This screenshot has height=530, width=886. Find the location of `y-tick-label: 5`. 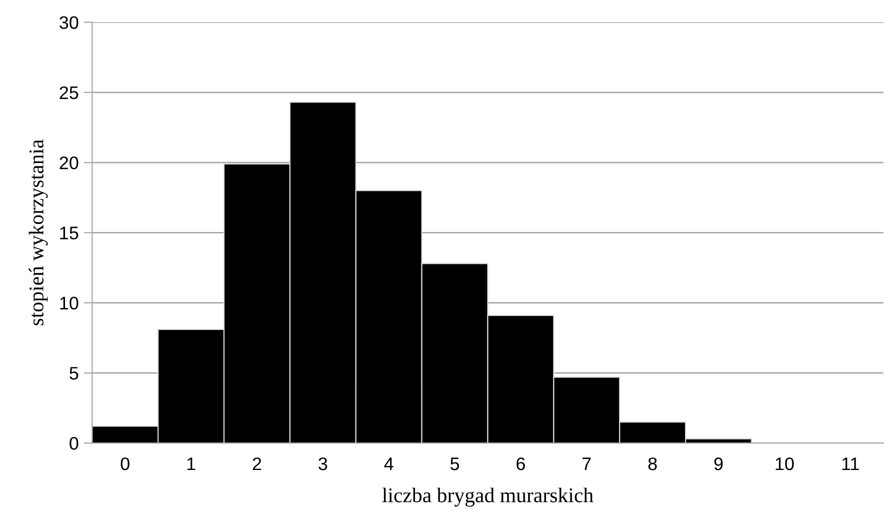

y-tick-label: 5 is located at coordinates (74, 373).